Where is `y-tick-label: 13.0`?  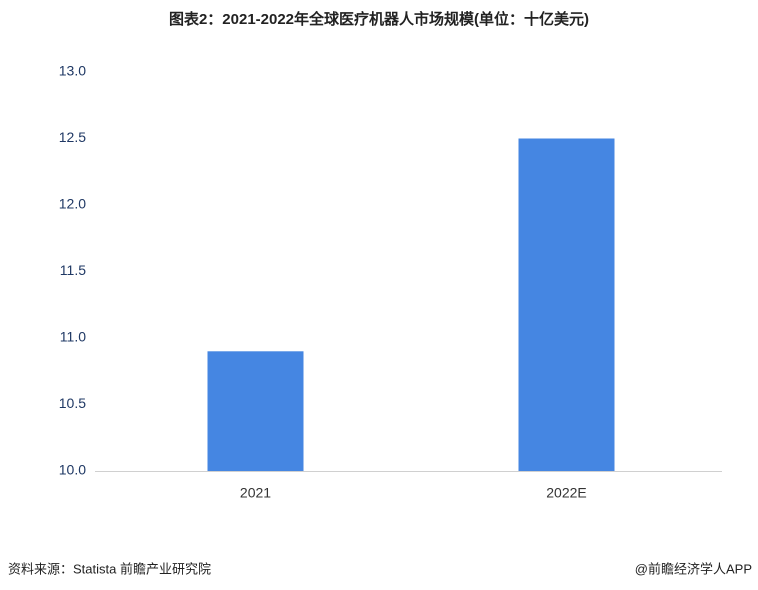
y-tick-label: 13.0 is located at coordinates (72, 71).